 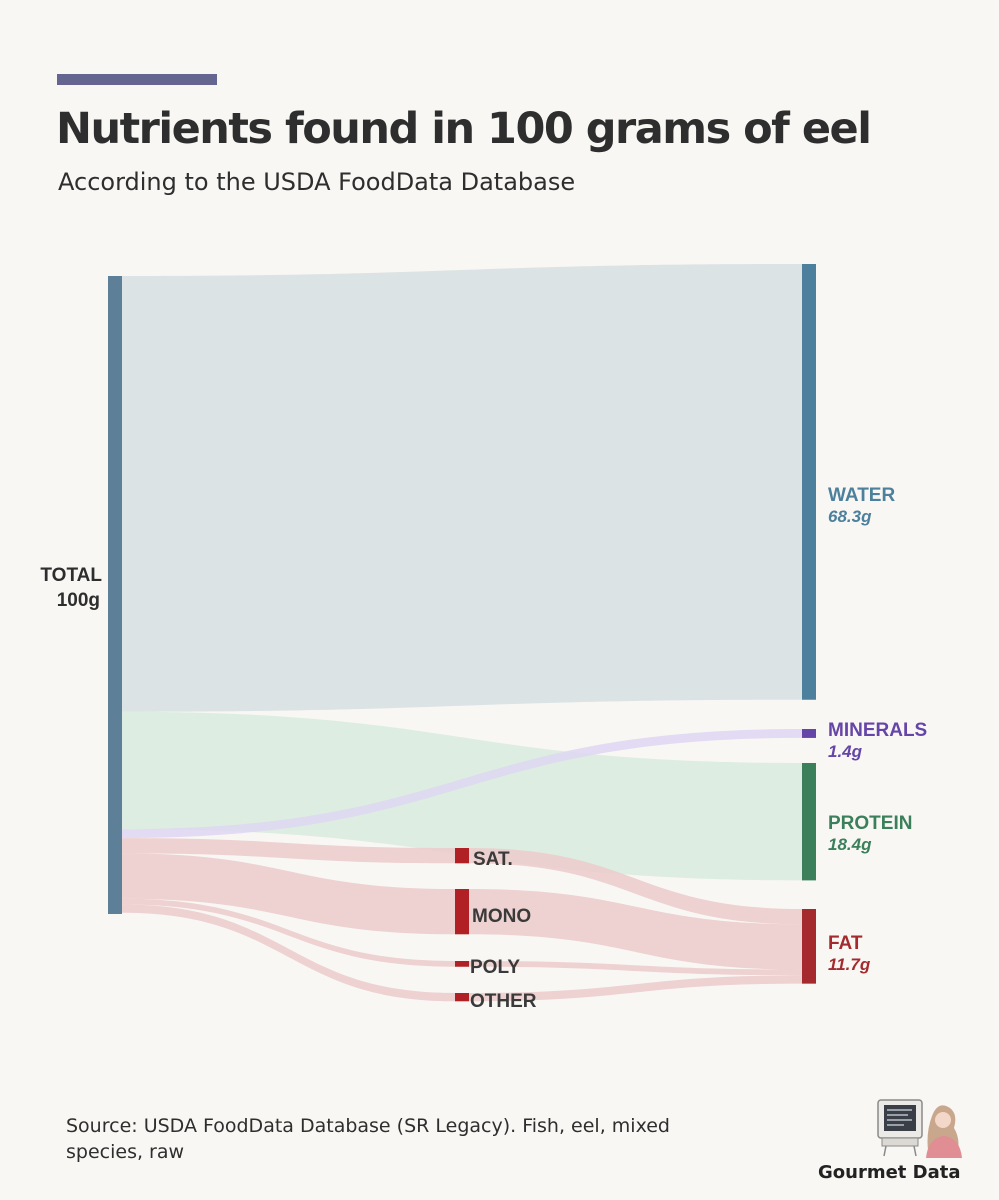 What do you see at coordinates (809, 733) in the screenshot?
I see `minerals-bar` at bounding box center [809, 733].